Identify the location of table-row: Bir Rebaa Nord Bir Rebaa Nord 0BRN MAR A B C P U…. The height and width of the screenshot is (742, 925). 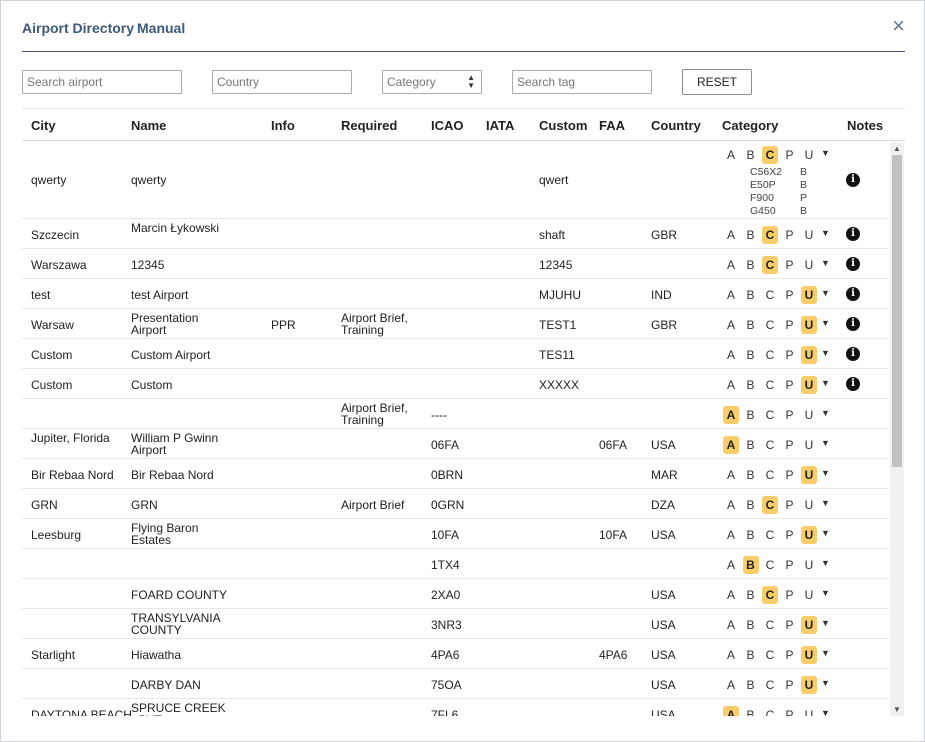
(455, 474).